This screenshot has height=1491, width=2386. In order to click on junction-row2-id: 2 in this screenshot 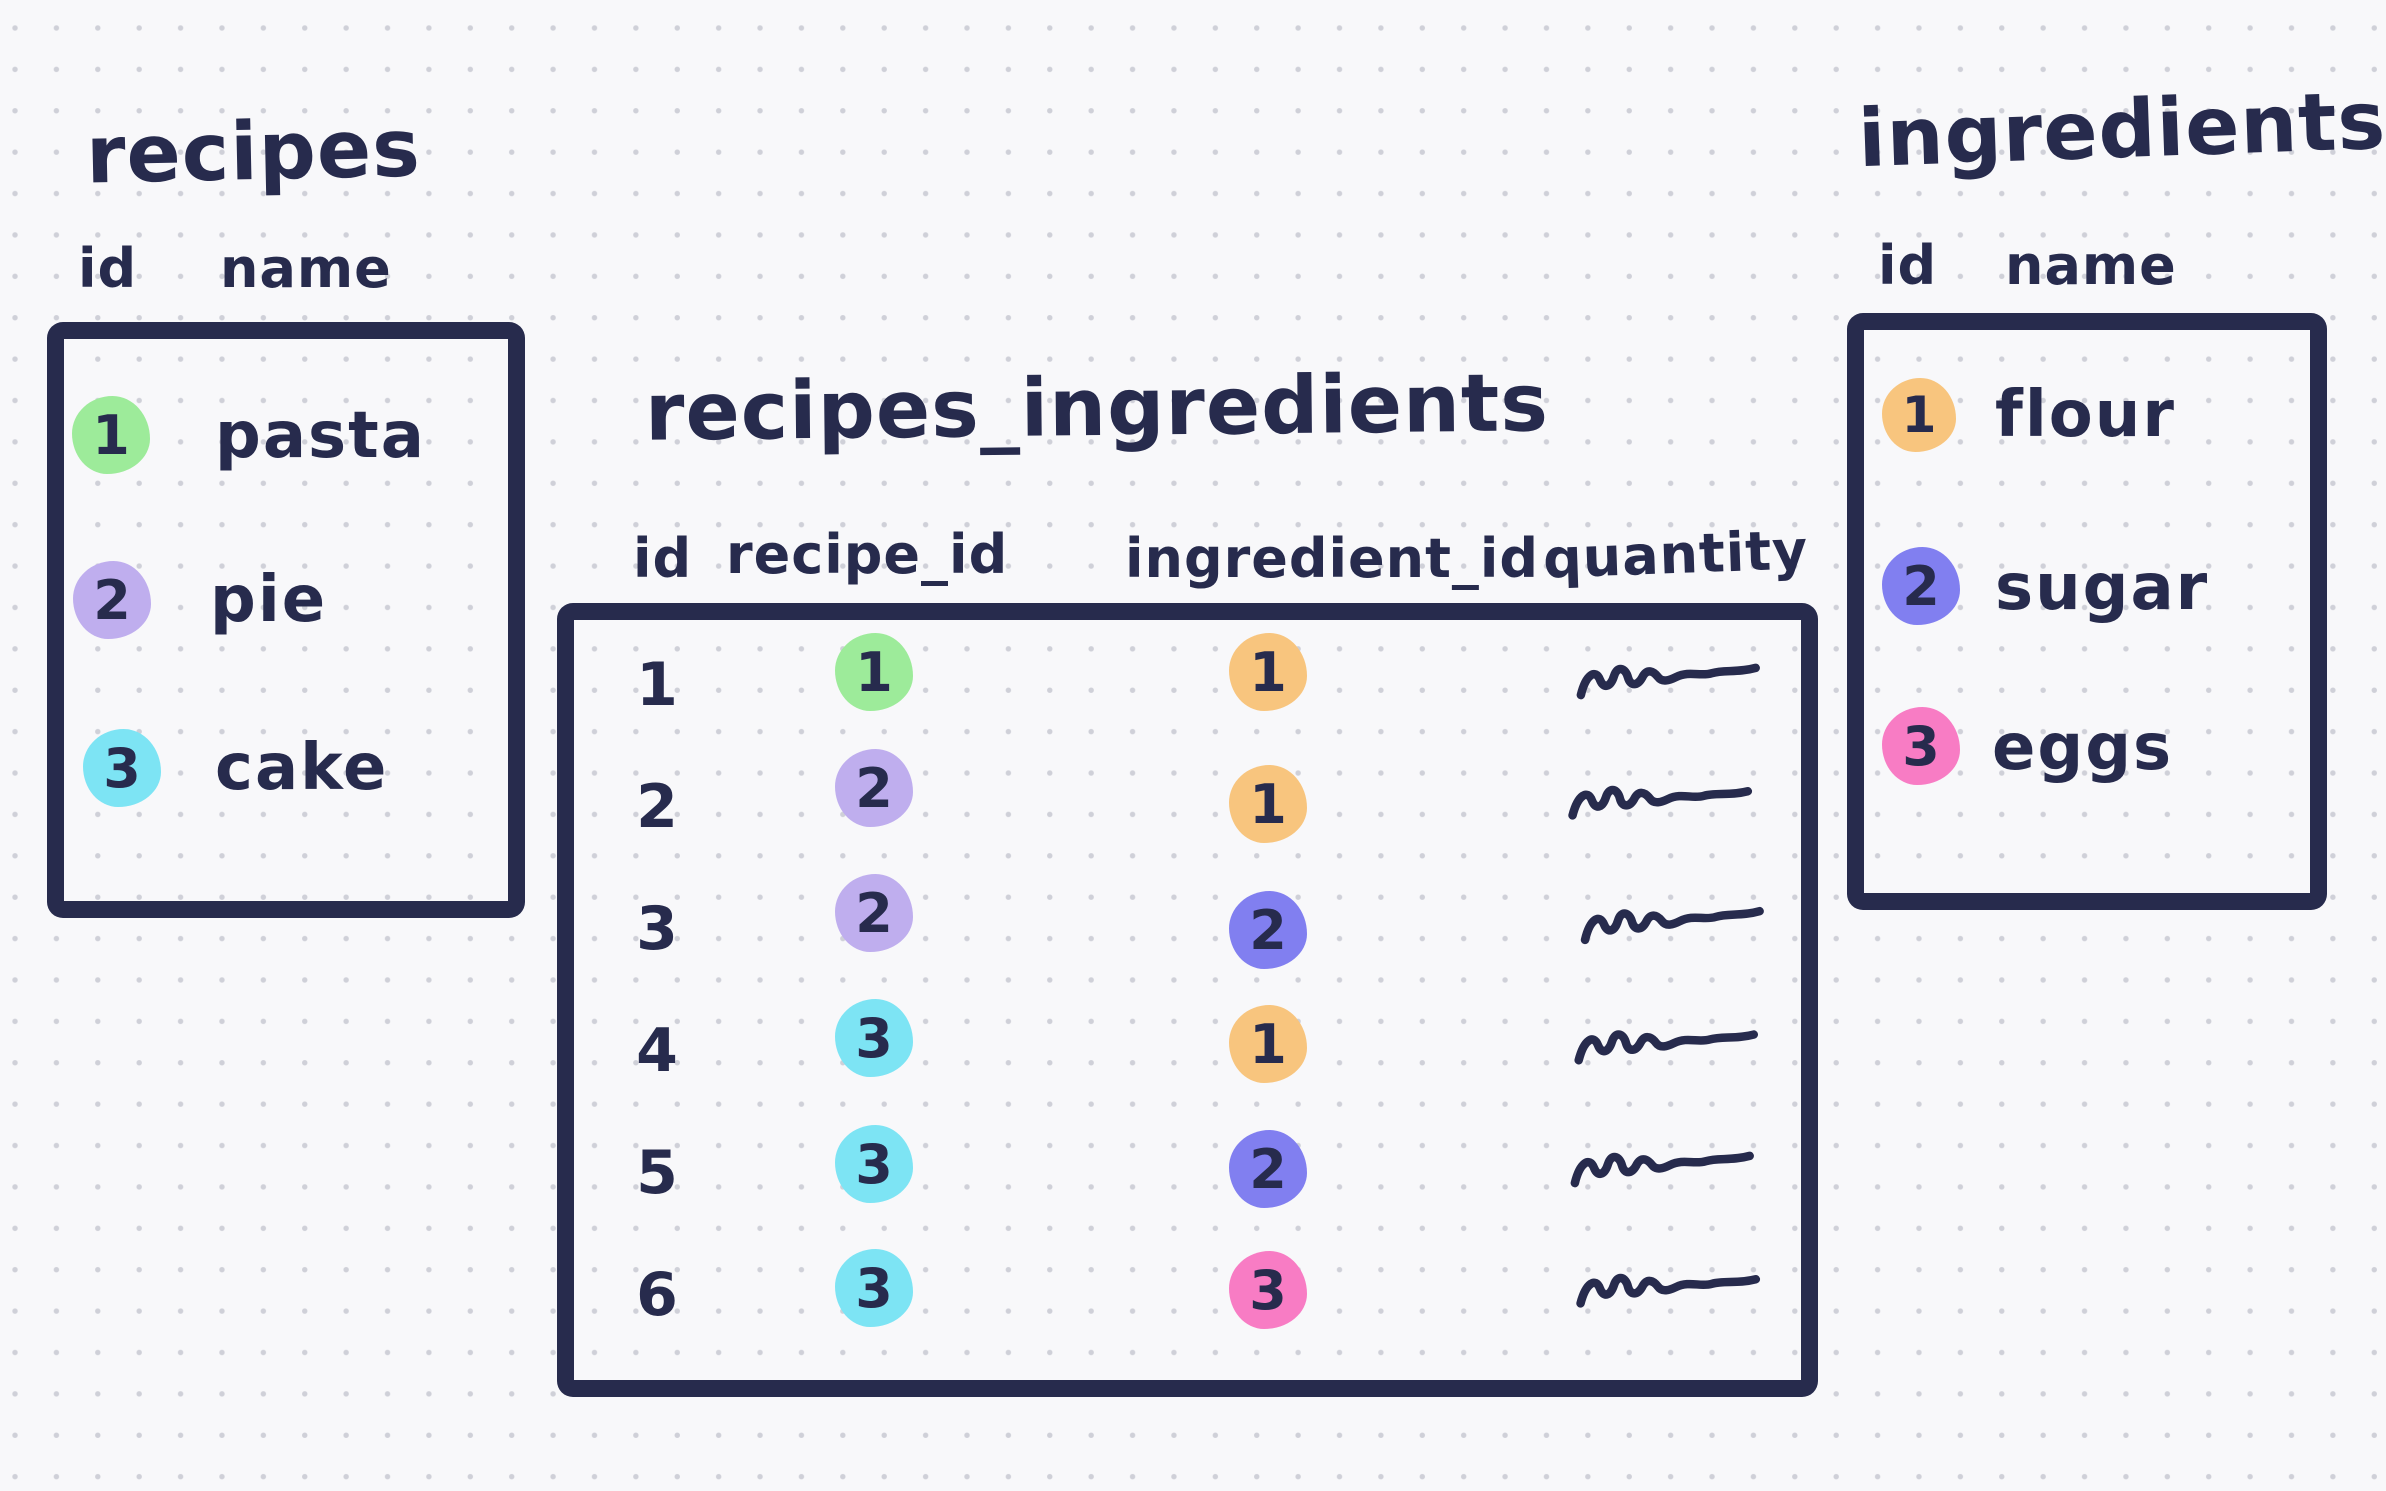, I will do `click(657, 807)`.